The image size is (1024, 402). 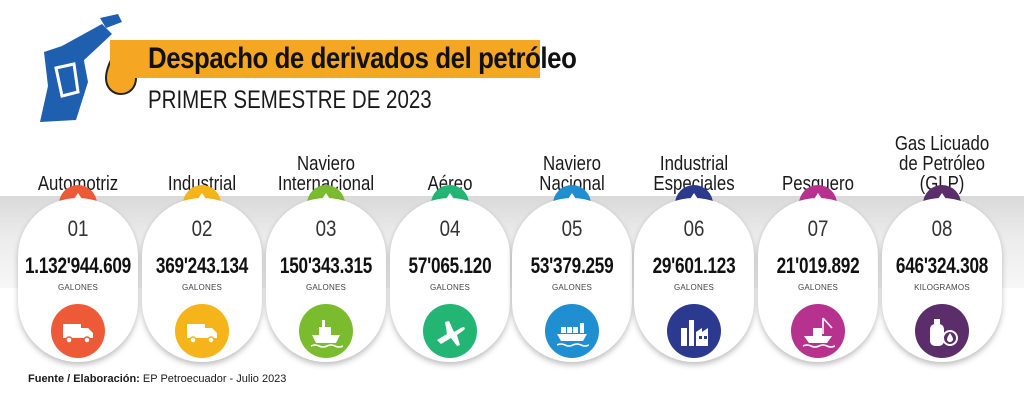 I want to click on ship-icon, so click(x=326, y=331).